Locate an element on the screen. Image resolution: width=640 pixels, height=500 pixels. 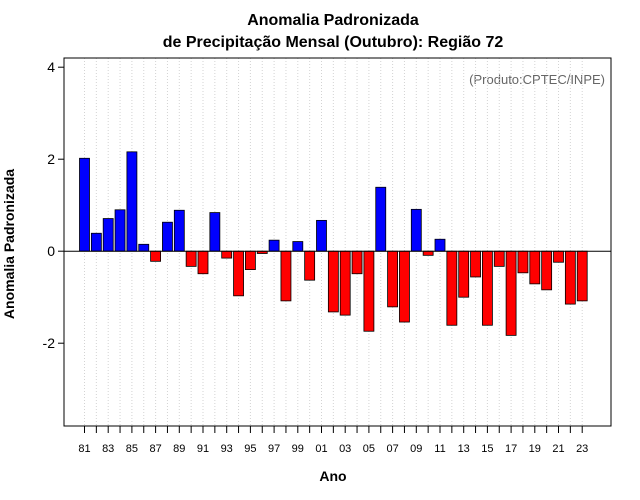
x-tick-label: 93 is located at coordinates (227, 449).